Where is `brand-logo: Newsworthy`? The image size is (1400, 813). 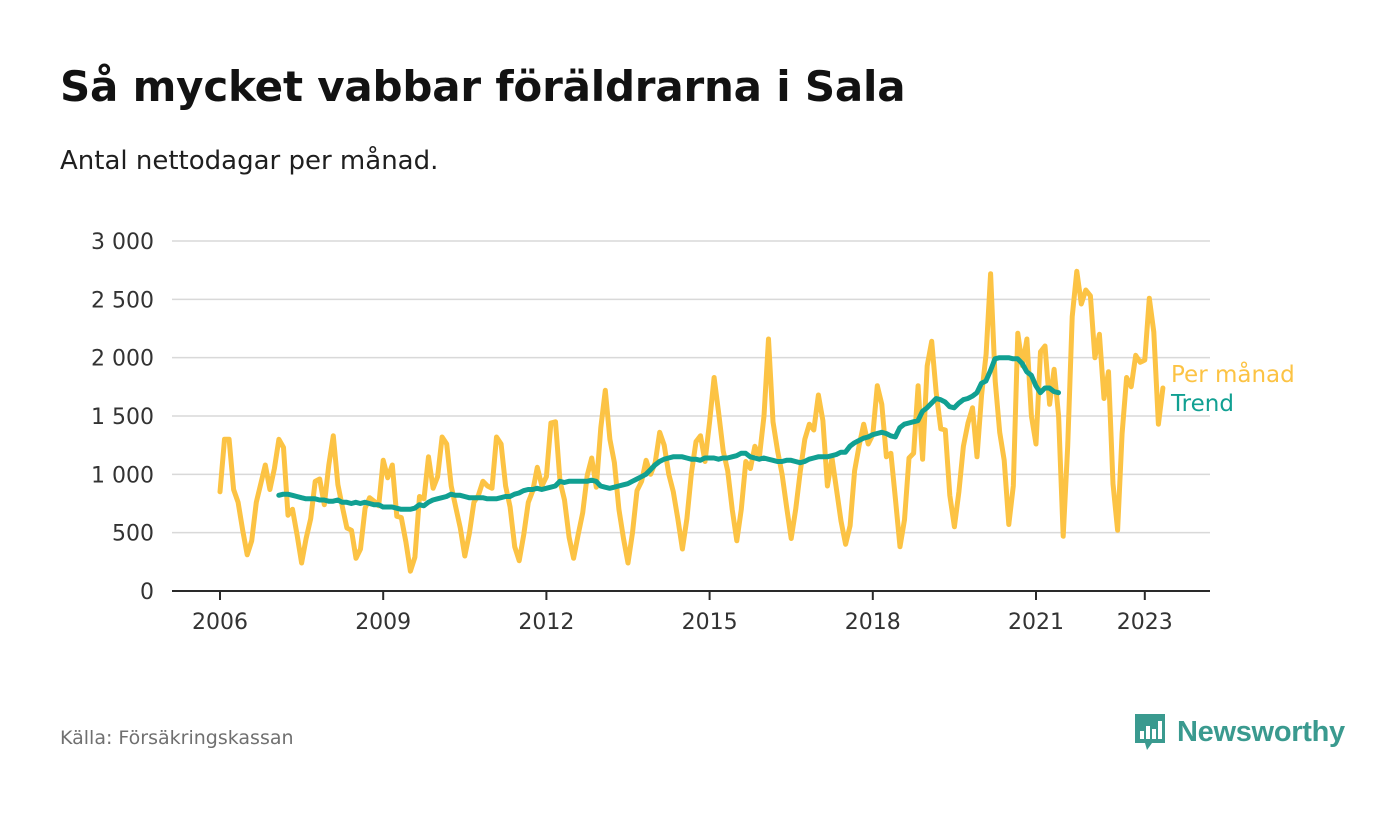
brand-logo: Newsworthy is located at coordinates (1239, 732).